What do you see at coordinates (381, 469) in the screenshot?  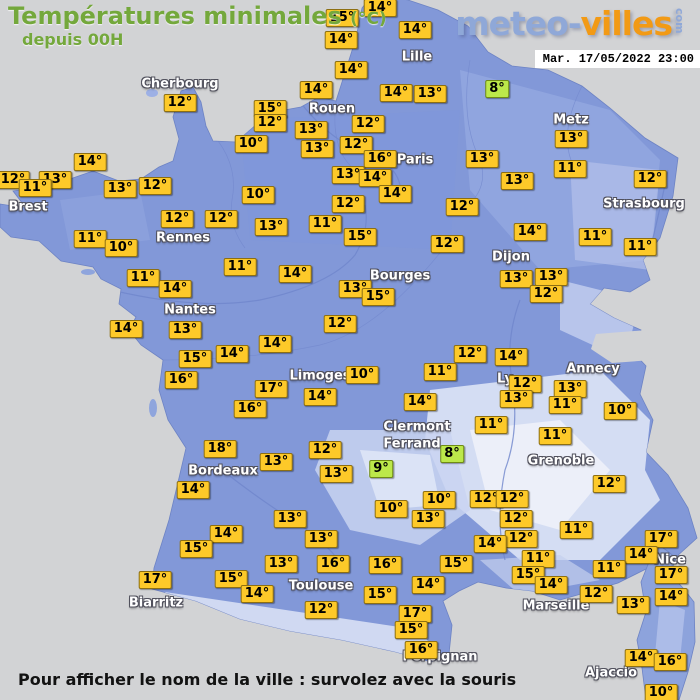 I see `temp-badge: 9°` at bounding box center [381, 469].